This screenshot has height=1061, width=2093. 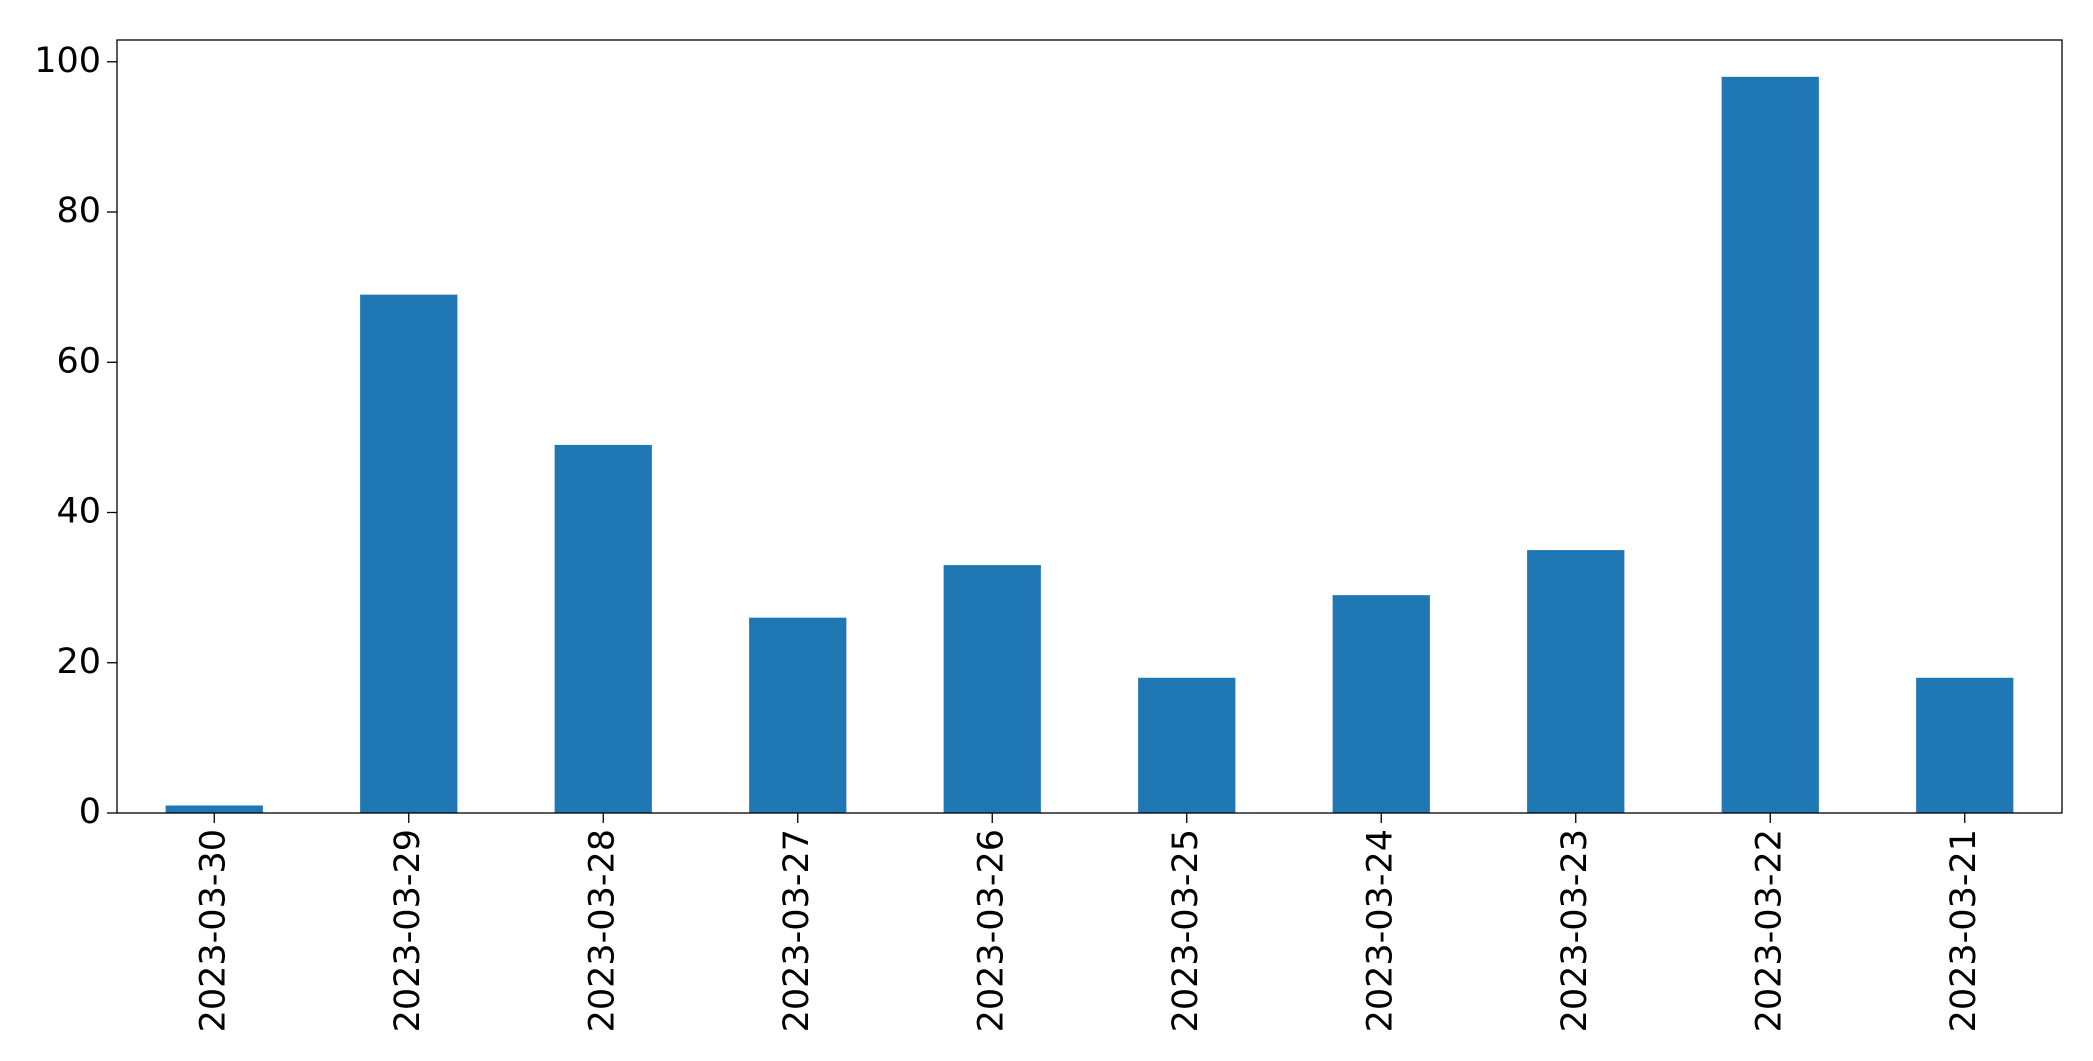 I want to click on x-tick-label: 2023-03-25, so click(x=1186, y=930).